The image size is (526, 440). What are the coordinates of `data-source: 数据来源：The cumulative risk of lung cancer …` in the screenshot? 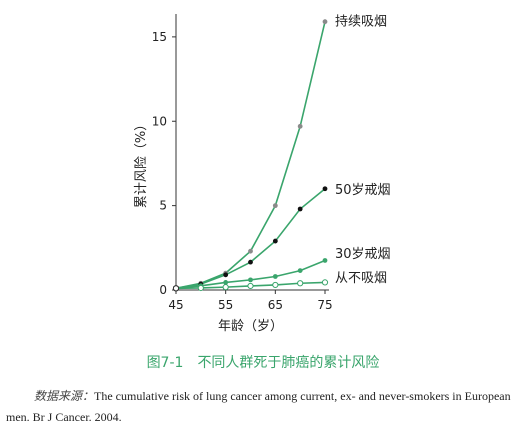 It's located at (263, 407).